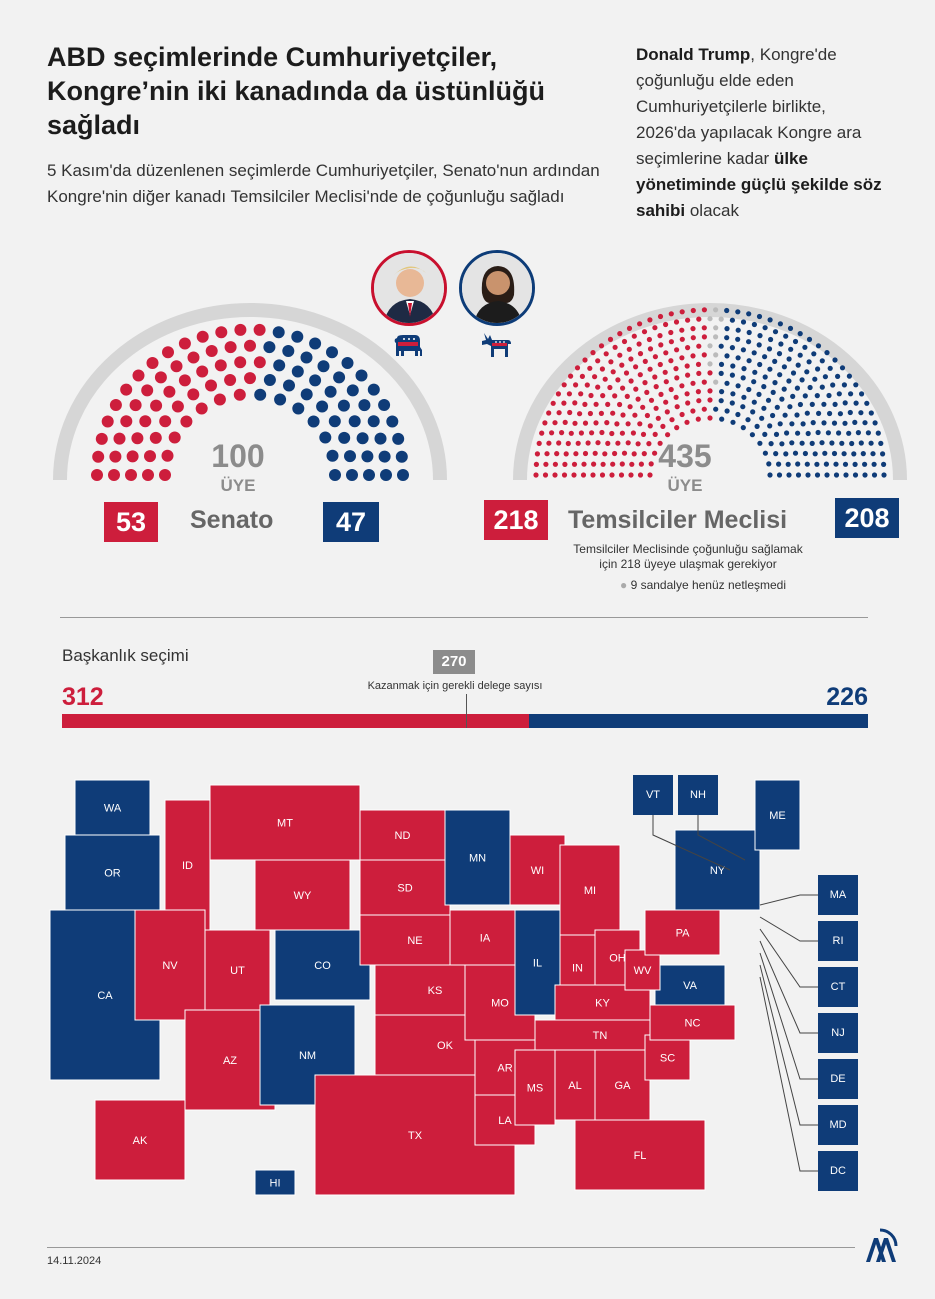 Image resolution: width=935 pixels, height=1299 pixels. Describe the element at coordinates (516, 520) in the screenshot. I see `house-republican-count: 218` at that location.